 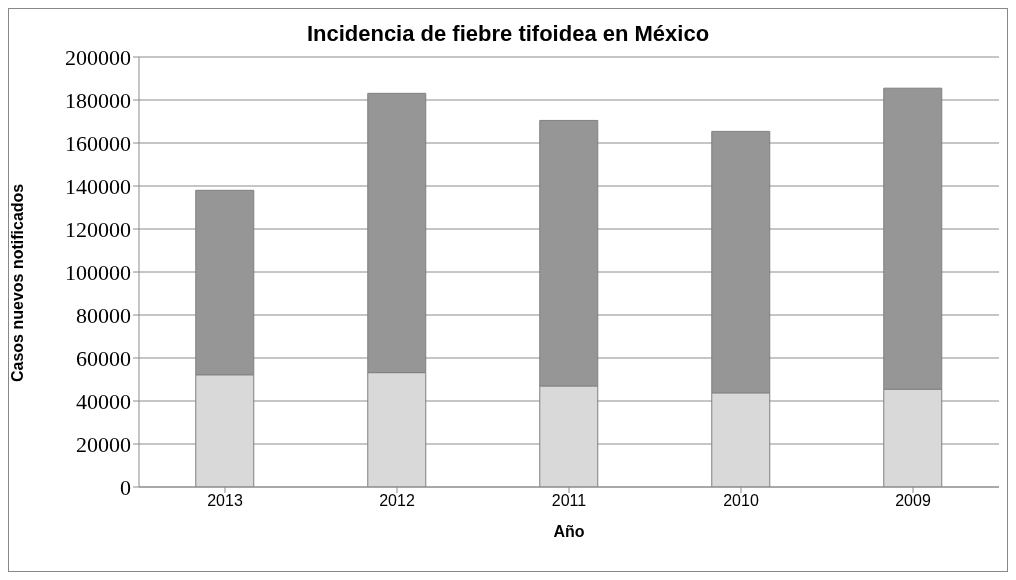 I want to click on x-axis-title: Año, so click(x=569, y=531).